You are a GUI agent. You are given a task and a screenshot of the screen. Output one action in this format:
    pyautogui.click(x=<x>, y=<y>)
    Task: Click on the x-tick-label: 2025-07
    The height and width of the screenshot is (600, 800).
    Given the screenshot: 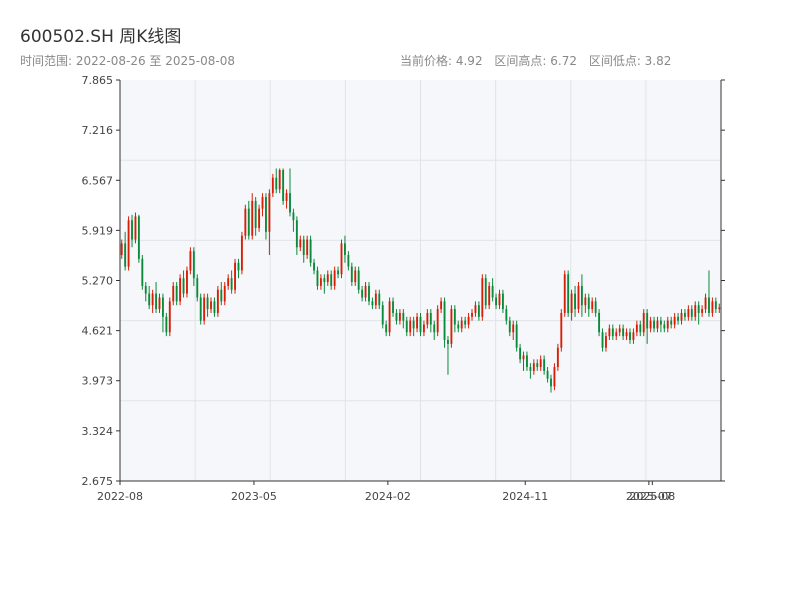 What is the action you would take?
    pyautogui.click(x=649, y=496)
    